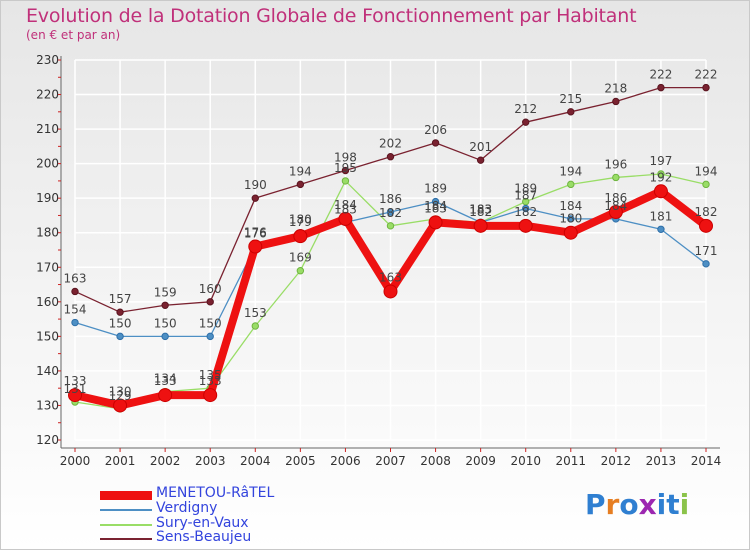 The height and width of the screenshot is (550, 750). What do you see at coordinates (647, 504) in the screenshot?
I see `logo-letter: x` at bounding box center [647, 504].